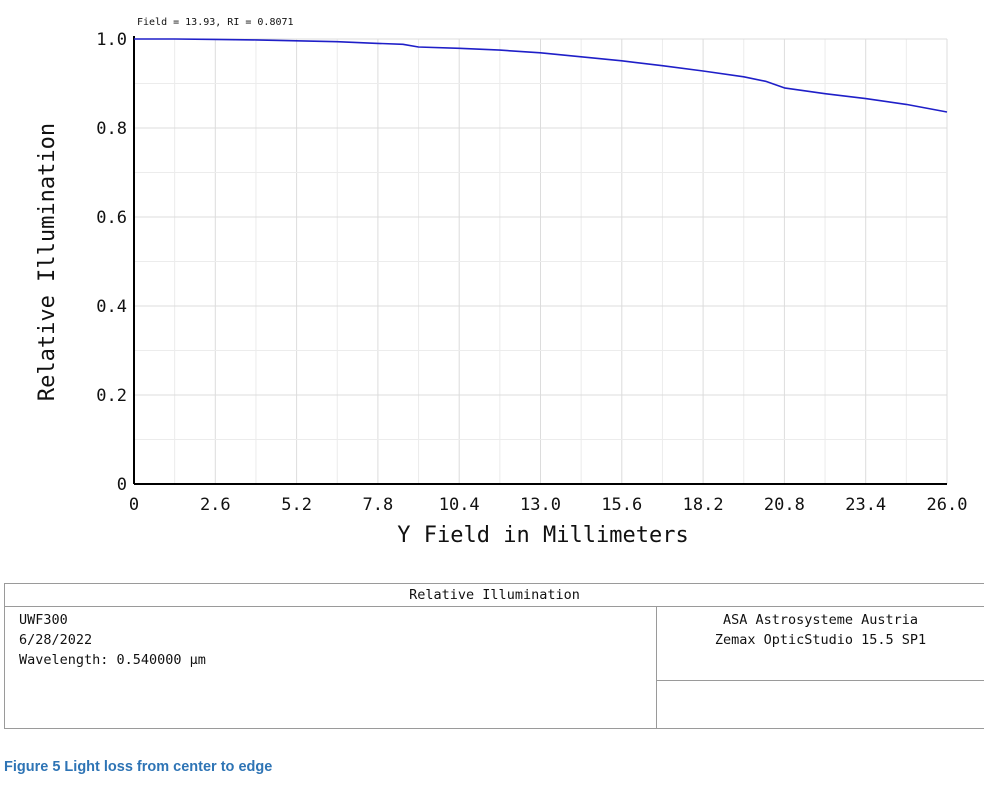 The image size is (989, 788). Describe the element at coordinates (134, 505) in the screenshot. I see `x-tick-label: 0` at that location.